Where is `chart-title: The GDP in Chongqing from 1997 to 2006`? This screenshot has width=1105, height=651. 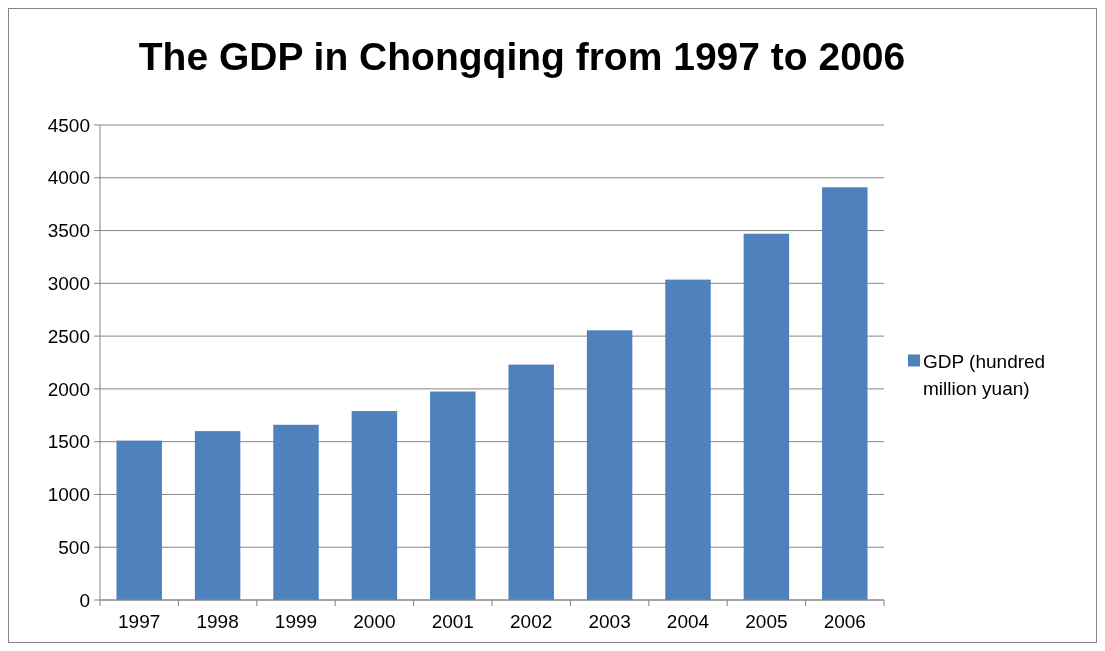 chart-title: The GDP in Chongqing from 1997 to 2006 is located at coordinates (522, 56).